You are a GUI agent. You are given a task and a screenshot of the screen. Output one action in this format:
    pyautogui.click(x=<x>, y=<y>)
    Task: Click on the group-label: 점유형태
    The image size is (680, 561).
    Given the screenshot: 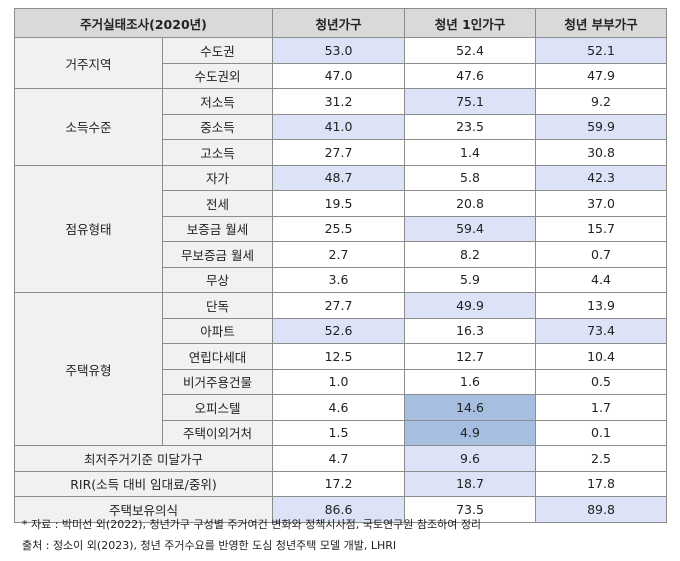 What is the action you would take?
    pyautogui.click(x=88, y=228)
    